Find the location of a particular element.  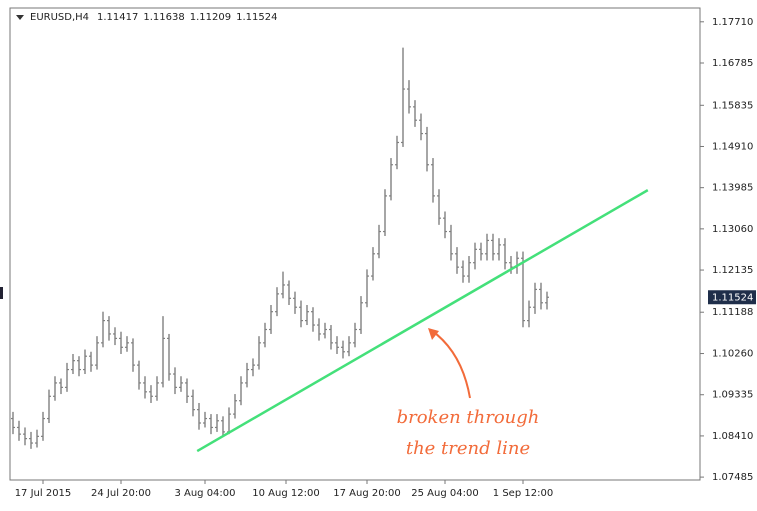

x-tick-label: 17 Jul 2015 is located at coordinates (43, 493).